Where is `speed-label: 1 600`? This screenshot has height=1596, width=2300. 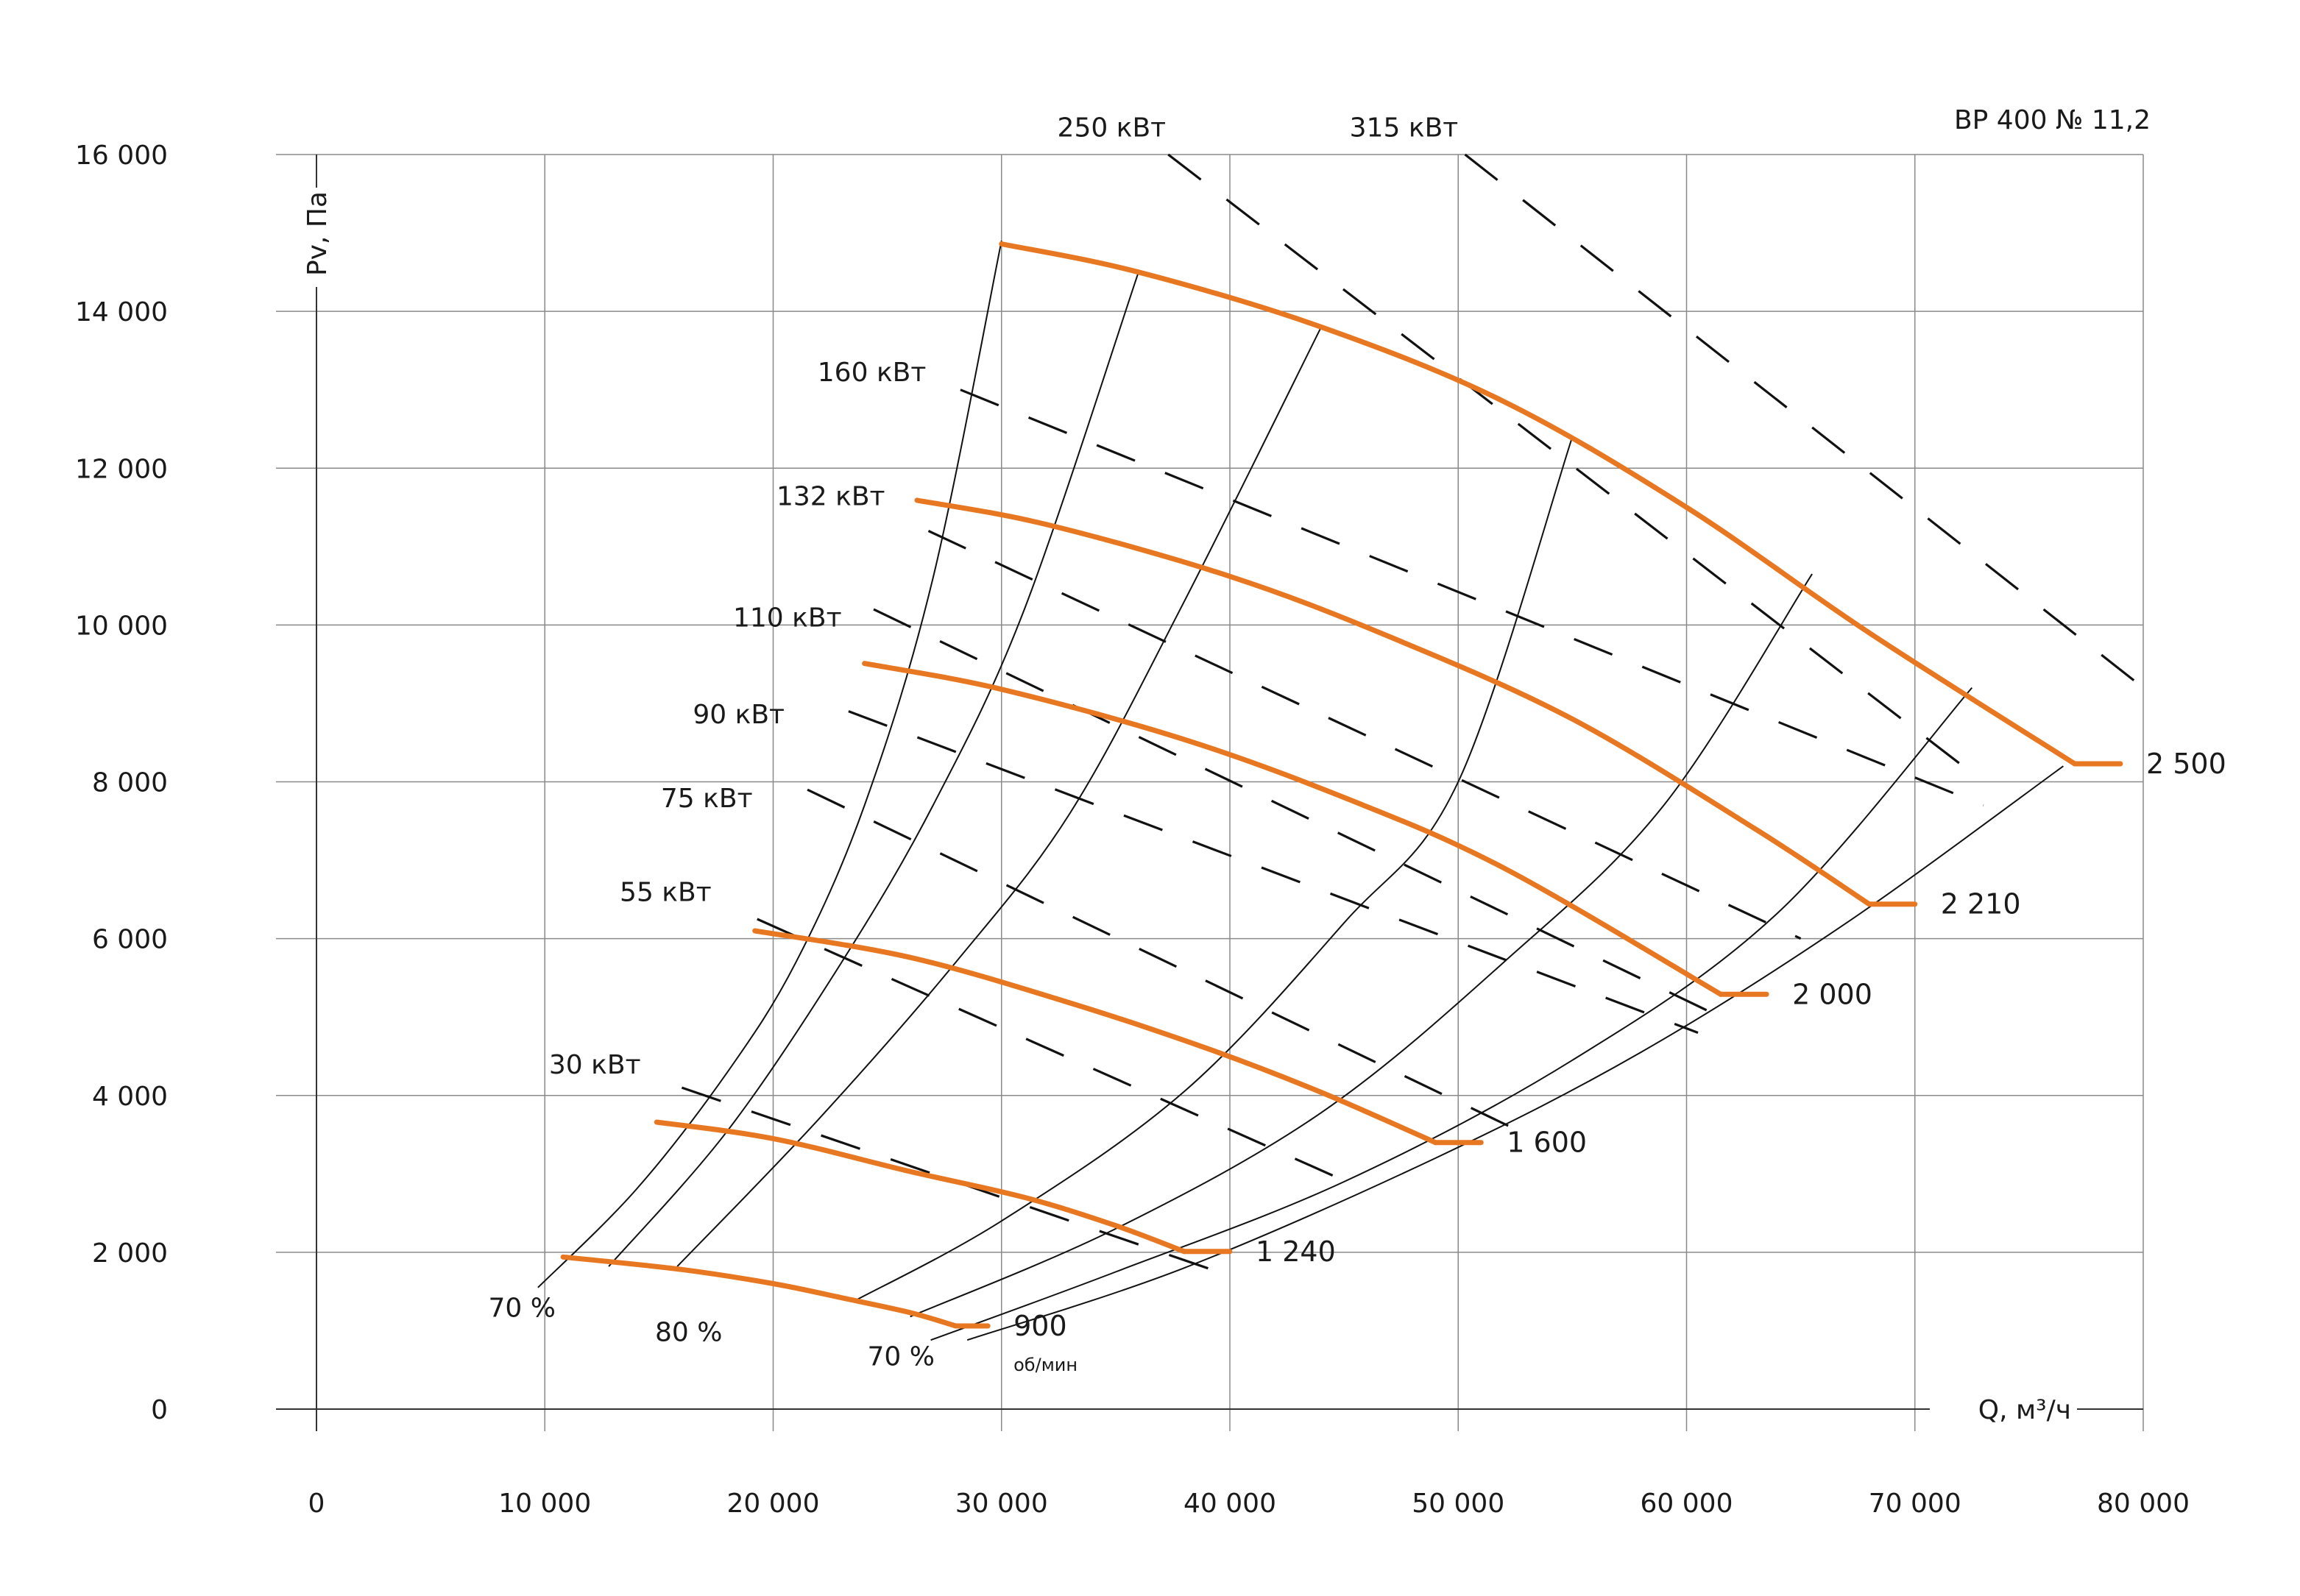
speed-label: 1 600 is located at coordinates (1547, 1143).